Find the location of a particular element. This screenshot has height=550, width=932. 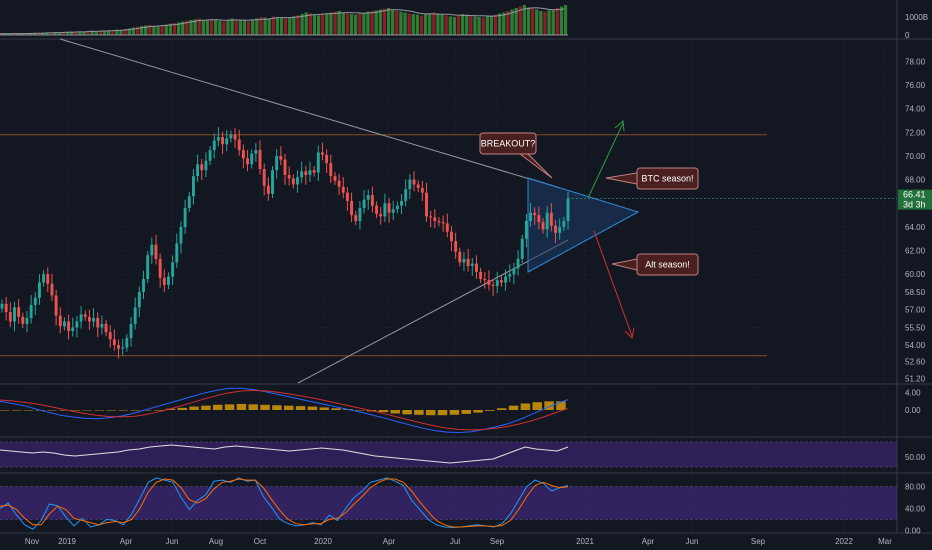

price-tick-label: 52.60 is located at coordinates (915, 362).